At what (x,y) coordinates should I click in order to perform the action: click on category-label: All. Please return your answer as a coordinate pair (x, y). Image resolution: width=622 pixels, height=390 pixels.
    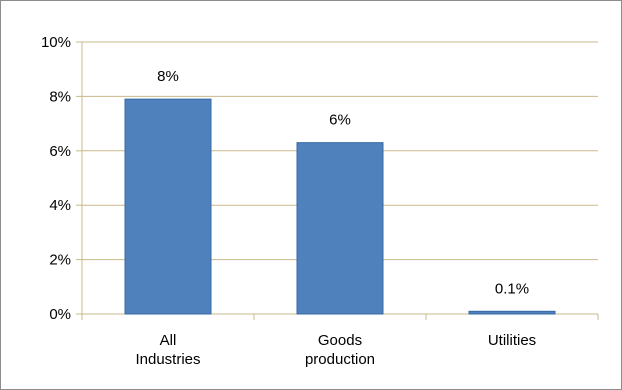
    Looking at the image, I should click on (168, 340).